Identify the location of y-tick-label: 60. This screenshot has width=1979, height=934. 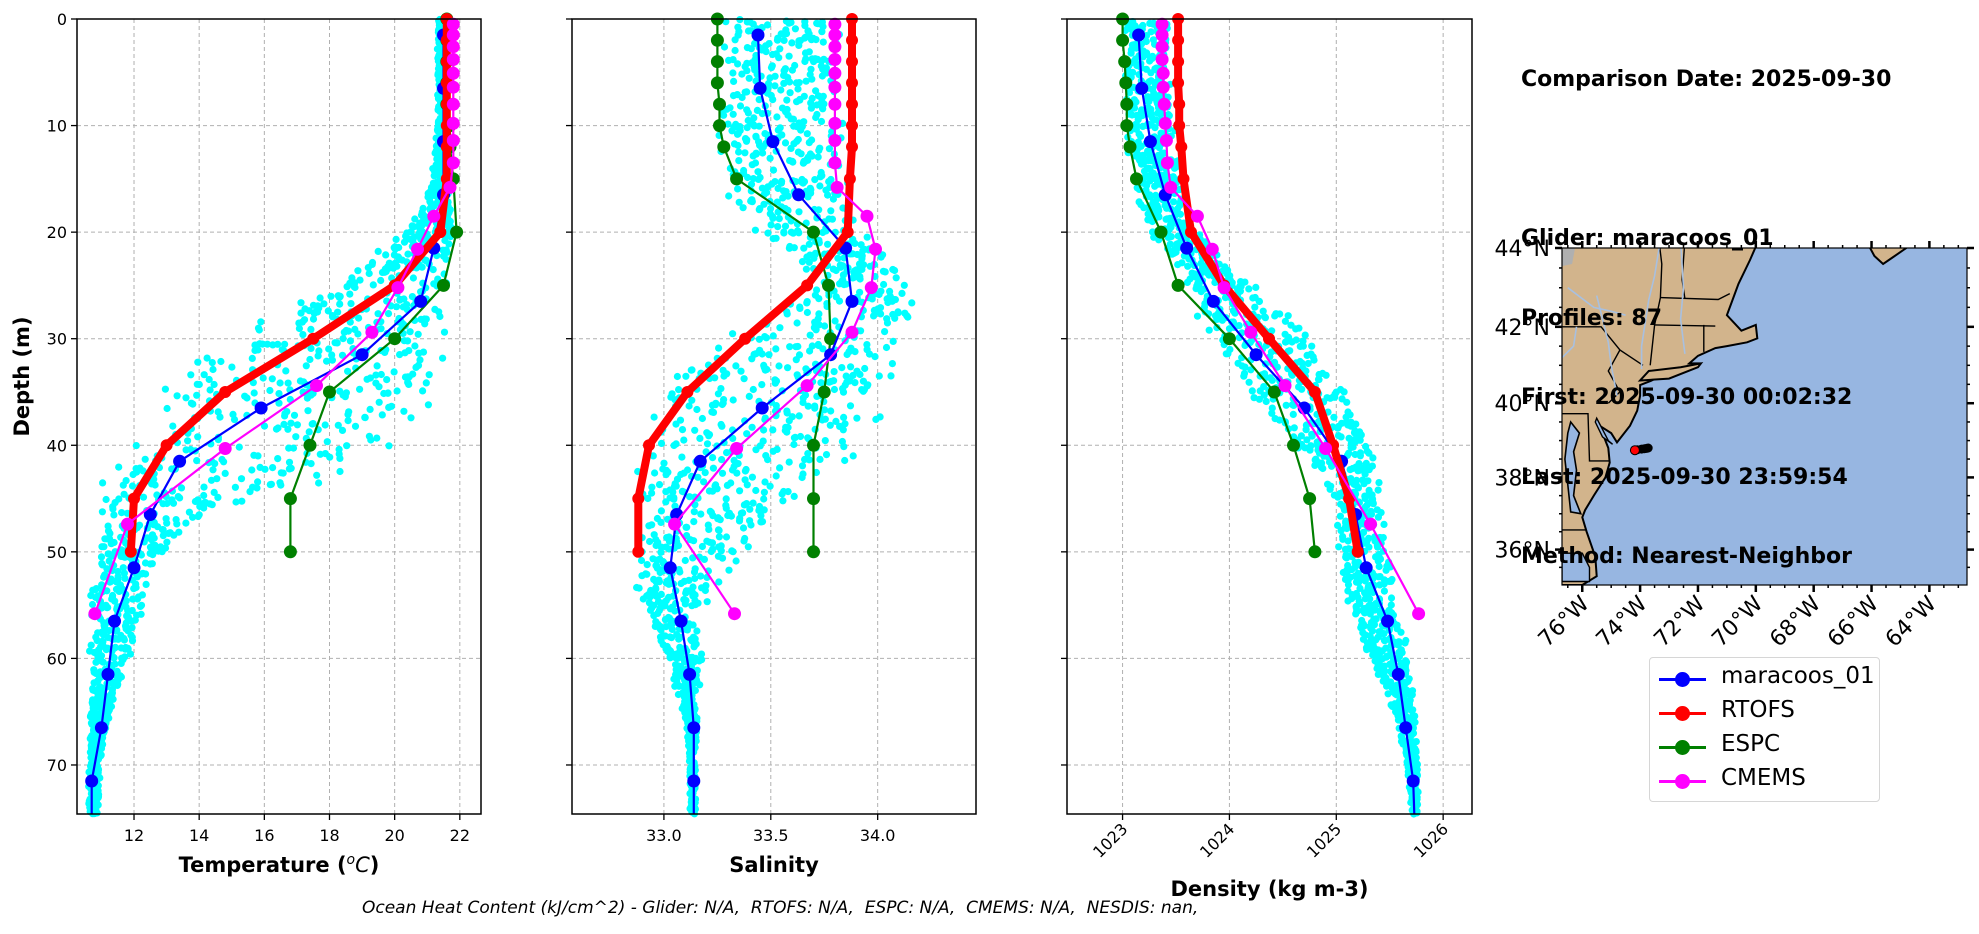
(57, 658).